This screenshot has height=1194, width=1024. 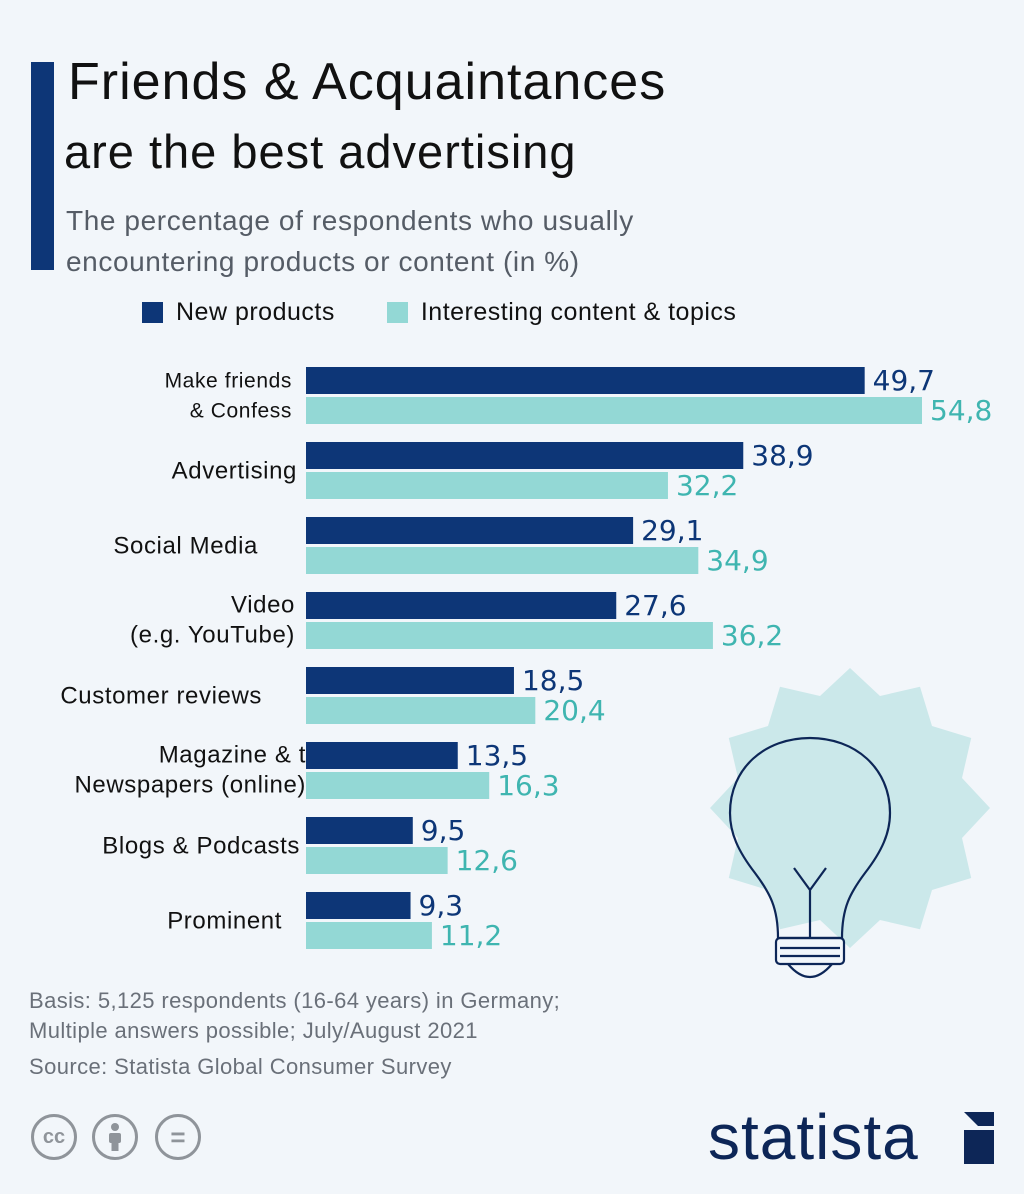 I want to click on value-label-new-products: 27,6, so click(x=655, y=605).